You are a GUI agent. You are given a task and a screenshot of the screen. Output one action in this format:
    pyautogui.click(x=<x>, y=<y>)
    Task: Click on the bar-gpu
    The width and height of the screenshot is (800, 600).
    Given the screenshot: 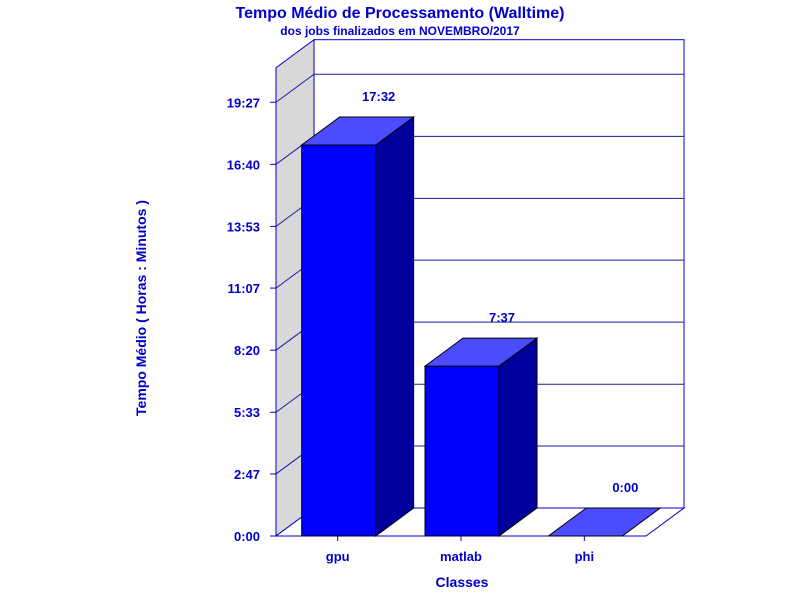 What is the action you would take?
    pyautogui.click(x=358, y=326)
    